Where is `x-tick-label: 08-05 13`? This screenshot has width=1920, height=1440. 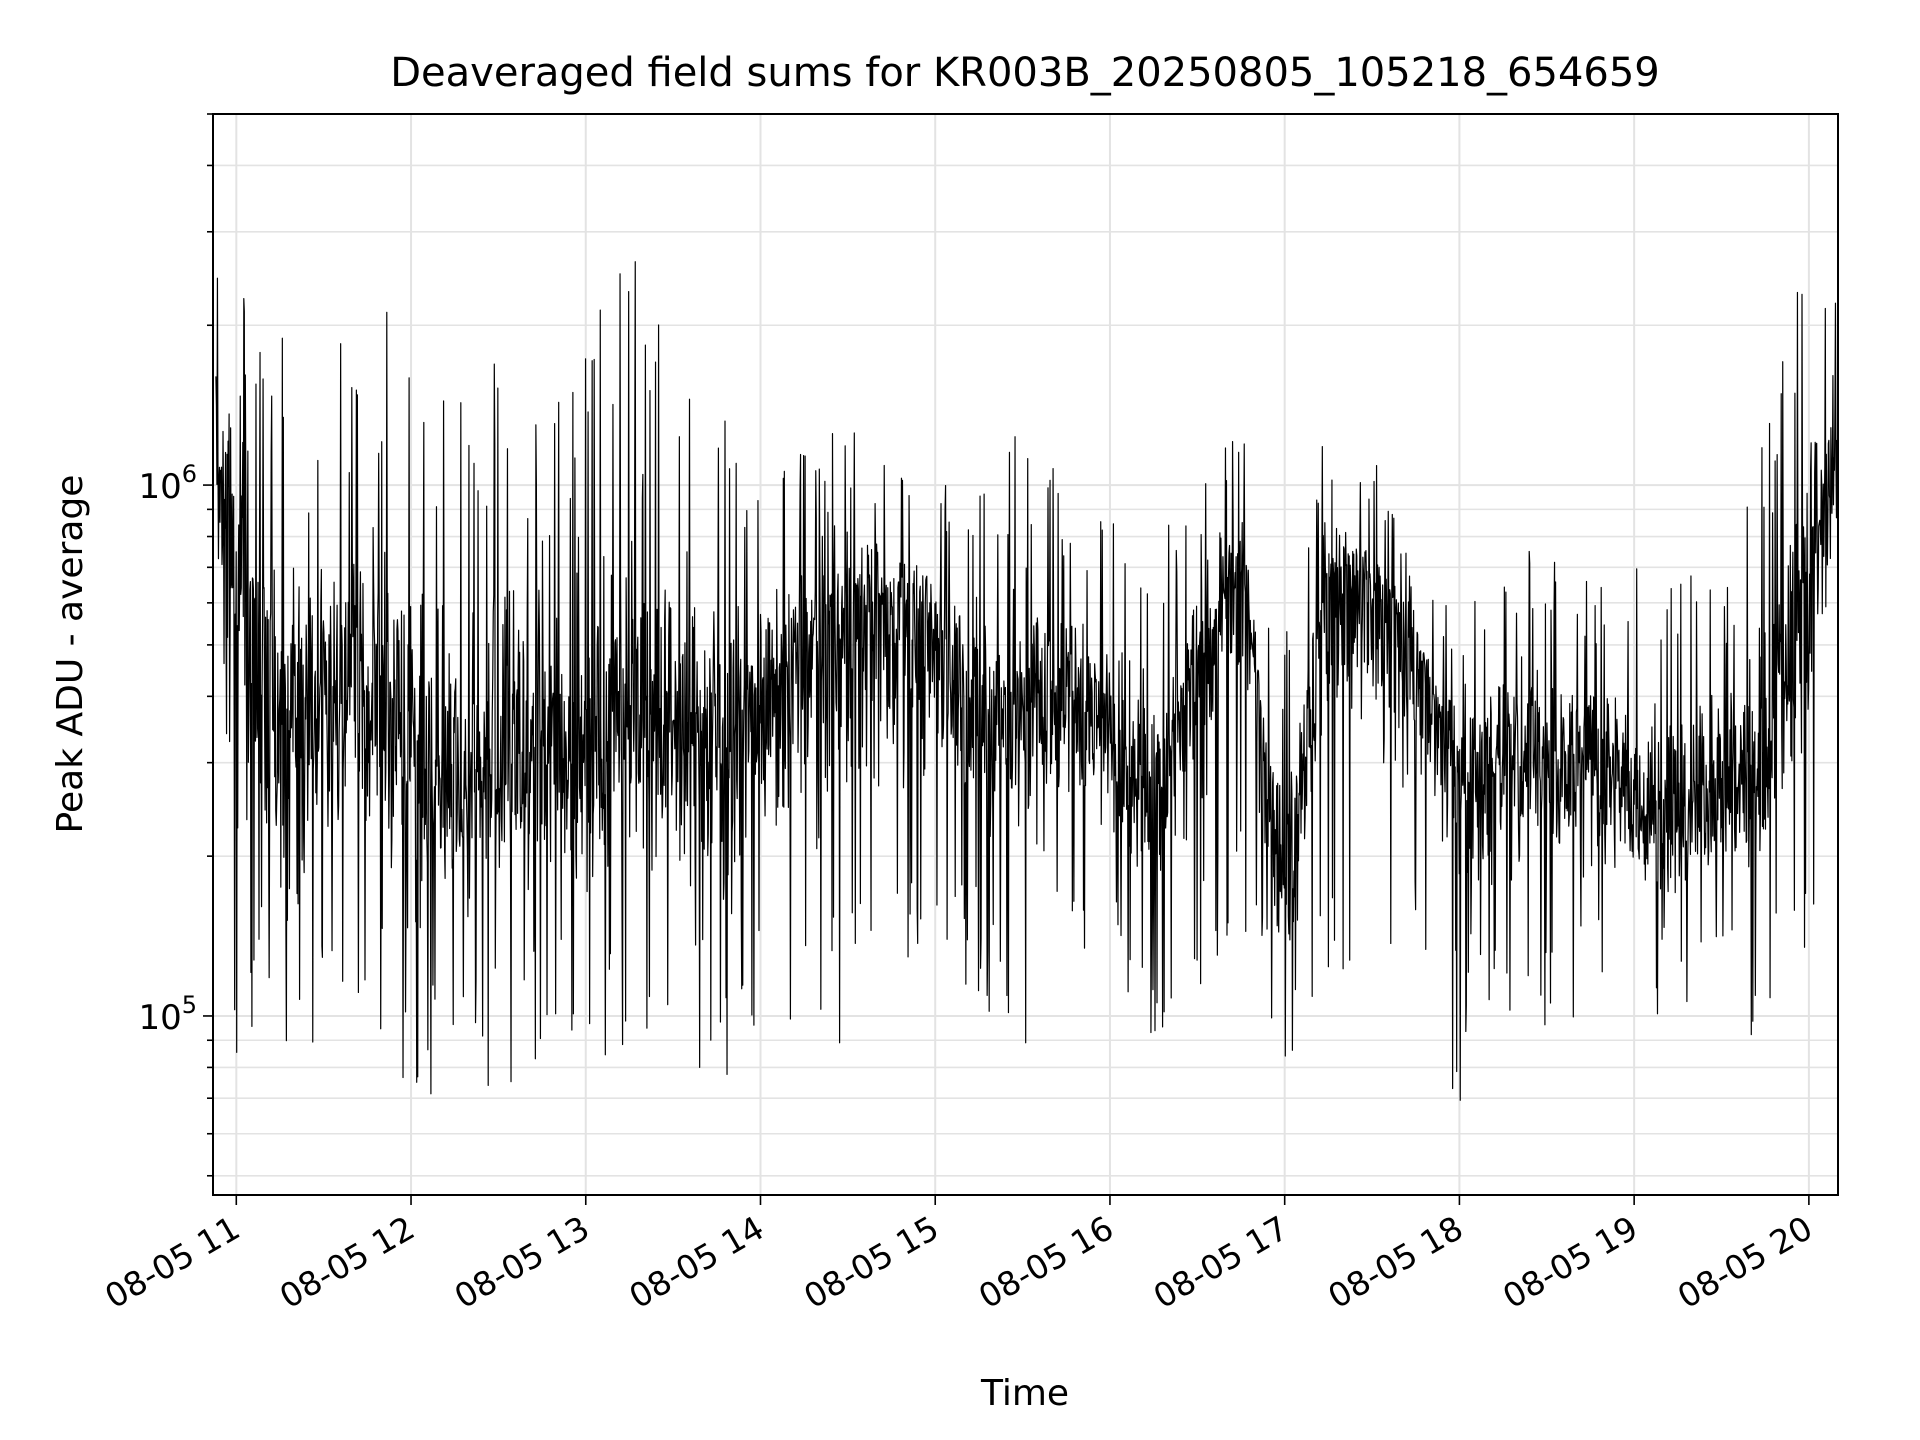 x-tick-label: 08-05 13 is located at coordinates (522, 1262).